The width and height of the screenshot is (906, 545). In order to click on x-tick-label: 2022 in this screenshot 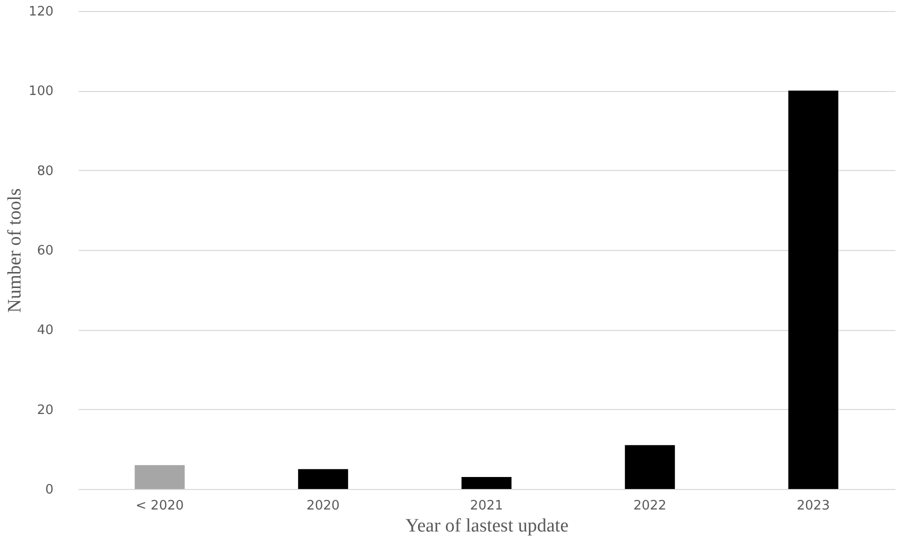, I will do `click(649, 506)`.